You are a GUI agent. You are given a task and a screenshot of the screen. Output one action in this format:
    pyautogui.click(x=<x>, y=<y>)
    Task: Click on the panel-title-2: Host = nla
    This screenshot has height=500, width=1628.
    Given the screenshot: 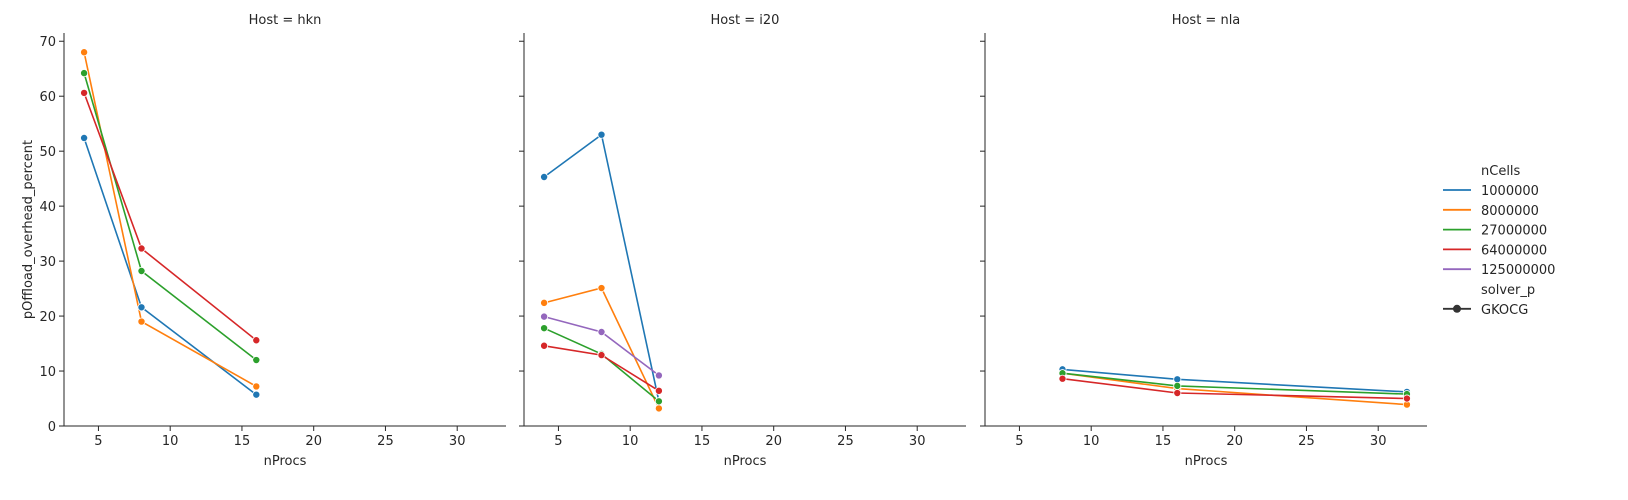 What is the action you would take?
    pyautogui.click(x=1206, y=20)
    